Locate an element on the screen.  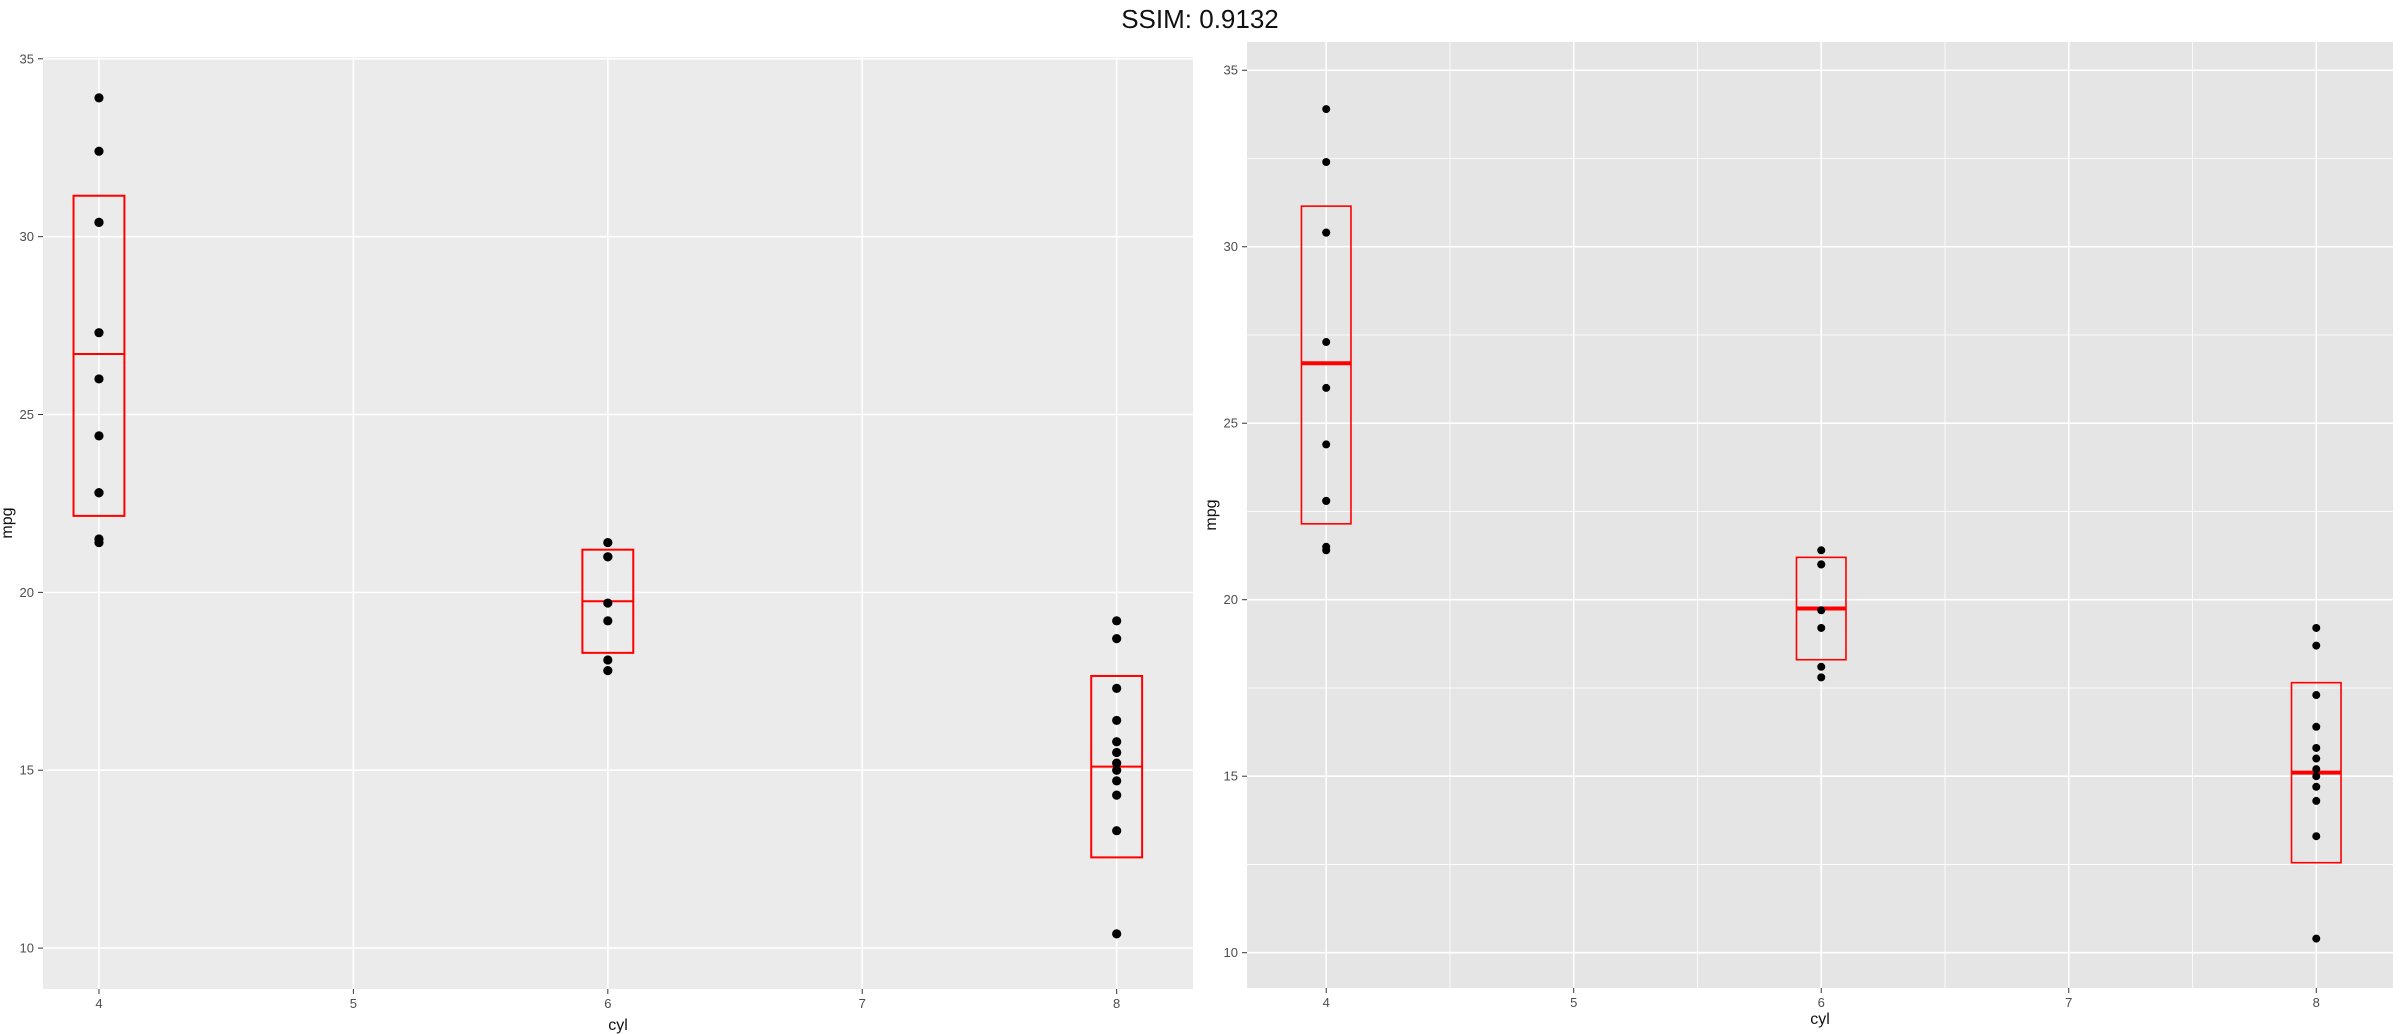
figure-title: SSIM: 0.9132 is located at coordinates (1200, 19).